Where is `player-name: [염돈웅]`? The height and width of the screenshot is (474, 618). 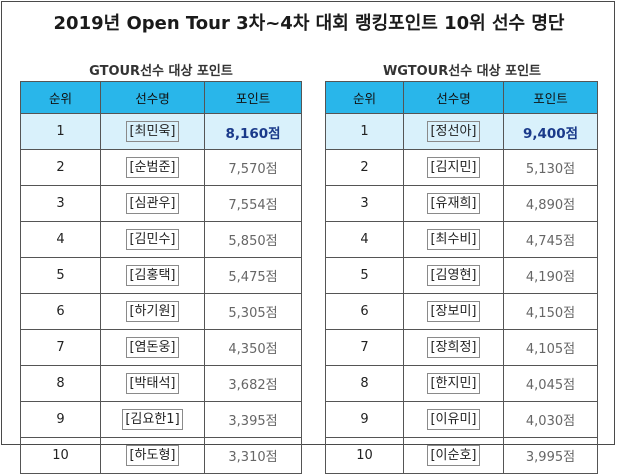 player-name: [염돈웅] is located at coordinates (152, 347).